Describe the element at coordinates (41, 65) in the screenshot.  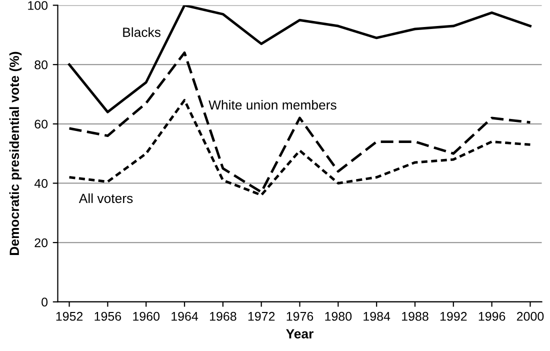
I see `y-tick-label: 80` at that location.